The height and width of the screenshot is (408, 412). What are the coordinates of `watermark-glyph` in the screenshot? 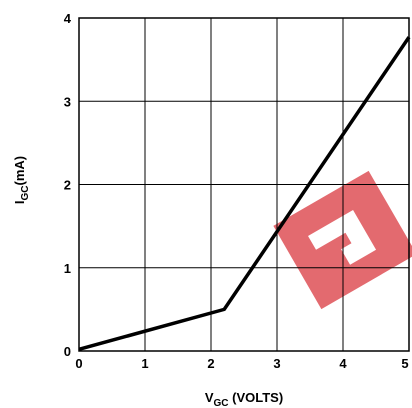 It's located at (342, 237).